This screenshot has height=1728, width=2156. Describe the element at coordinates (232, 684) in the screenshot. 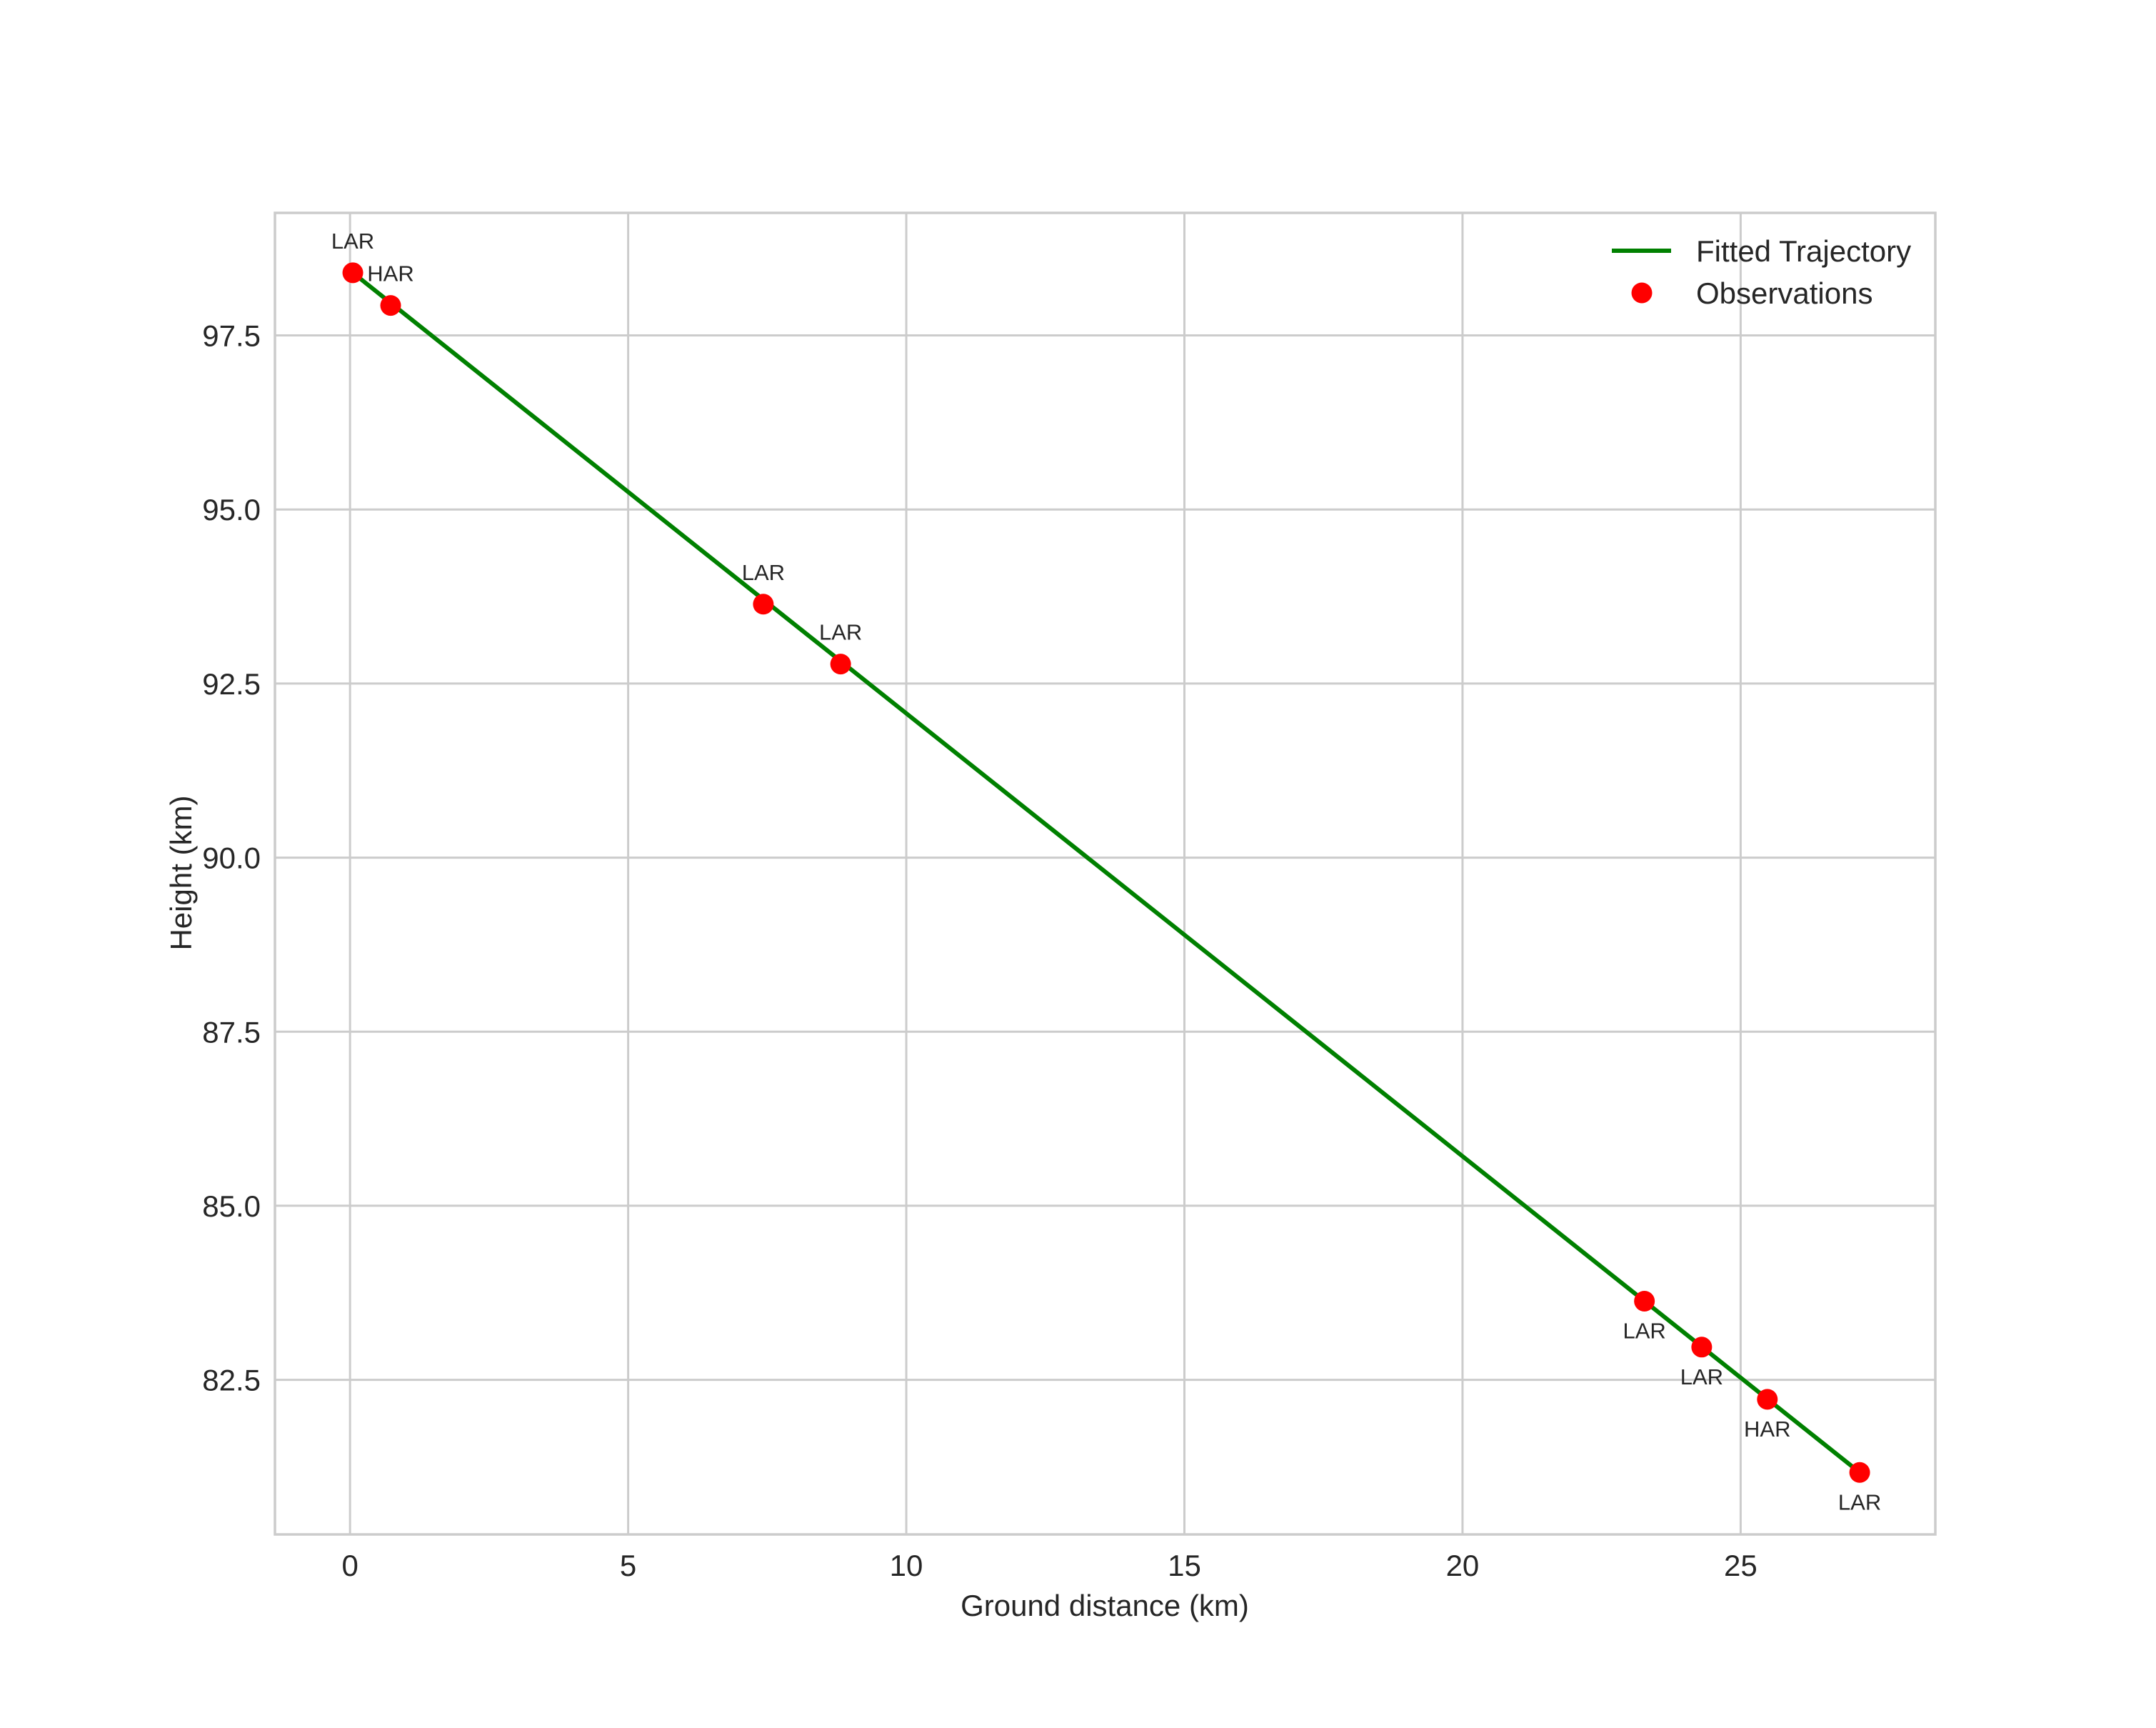

I see `y-tick-label: 92.5` at that location.